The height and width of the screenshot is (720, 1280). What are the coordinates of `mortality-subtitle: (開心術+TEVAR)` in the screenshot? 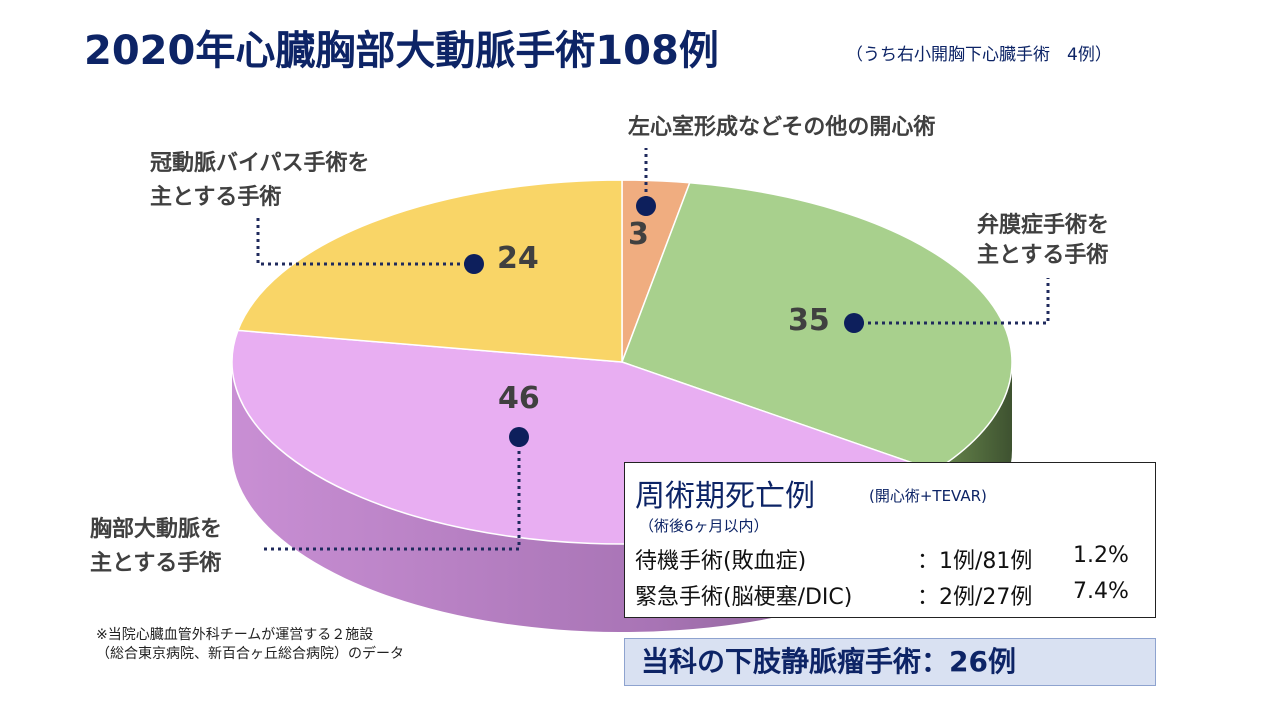 It's located at (928, 496).